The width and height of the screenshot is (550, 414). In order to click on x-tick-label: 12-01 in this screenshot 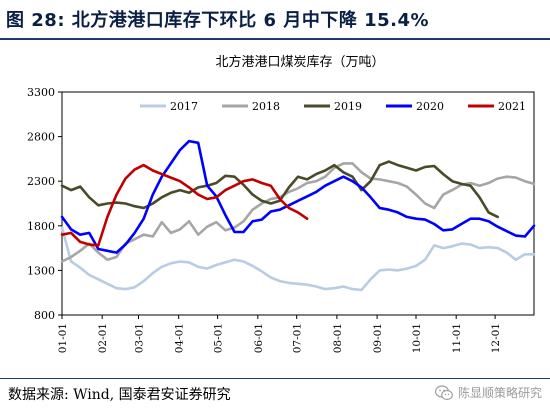, I will do `click(496, 338)`.